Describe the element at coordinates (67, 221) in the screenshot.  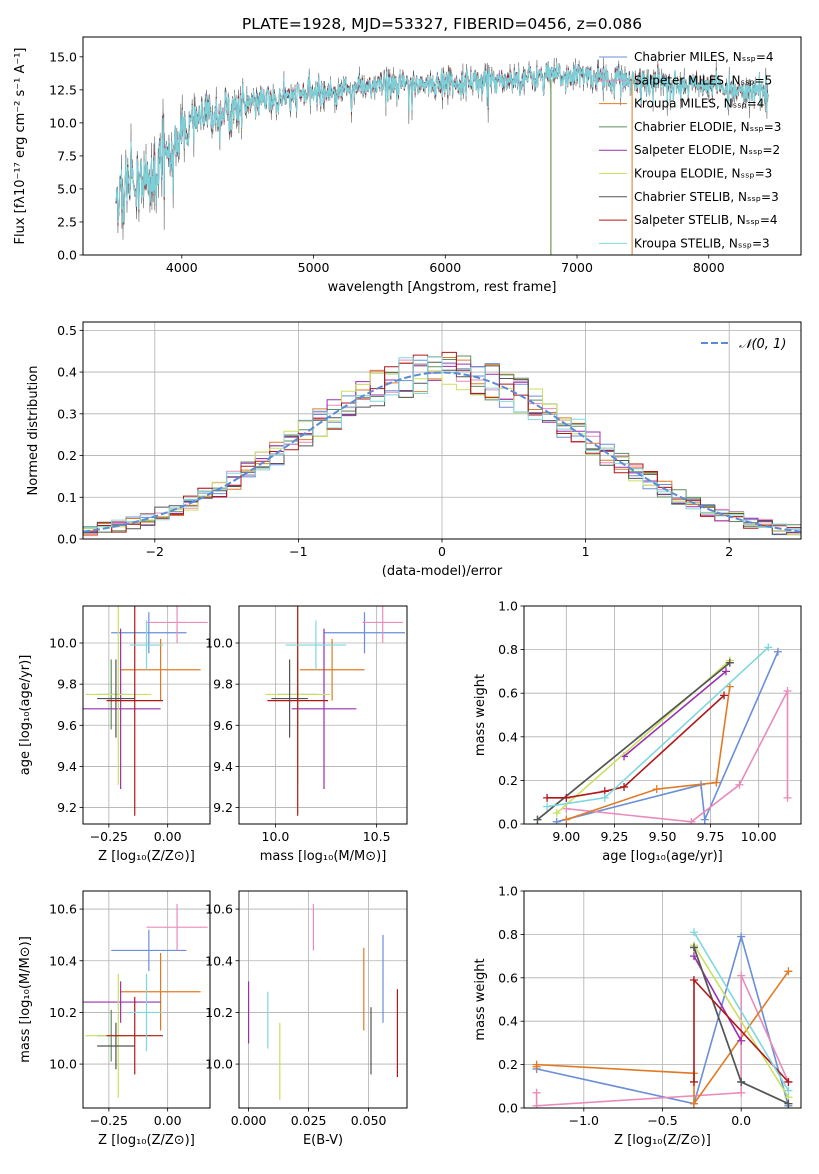
I see `y-tick-label: 2.5` at that location.